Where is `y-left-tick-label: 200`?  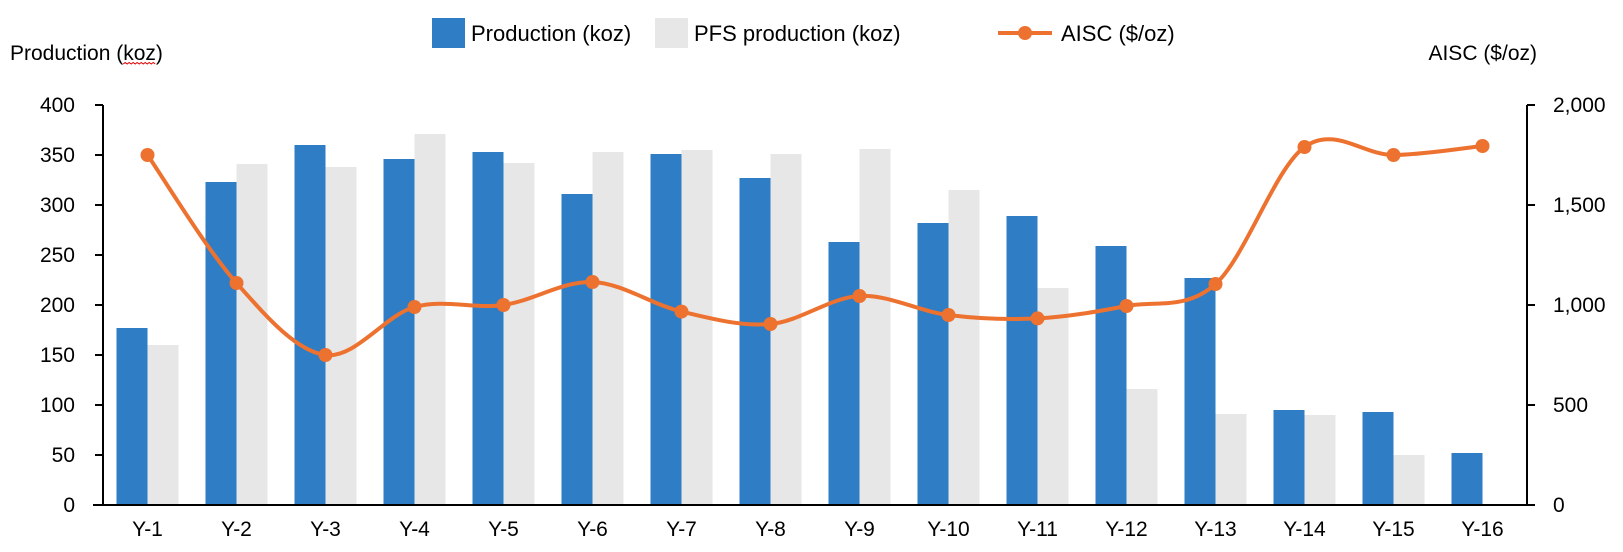 y-left-tick-label: 200 is located at coordinates (57, 305).